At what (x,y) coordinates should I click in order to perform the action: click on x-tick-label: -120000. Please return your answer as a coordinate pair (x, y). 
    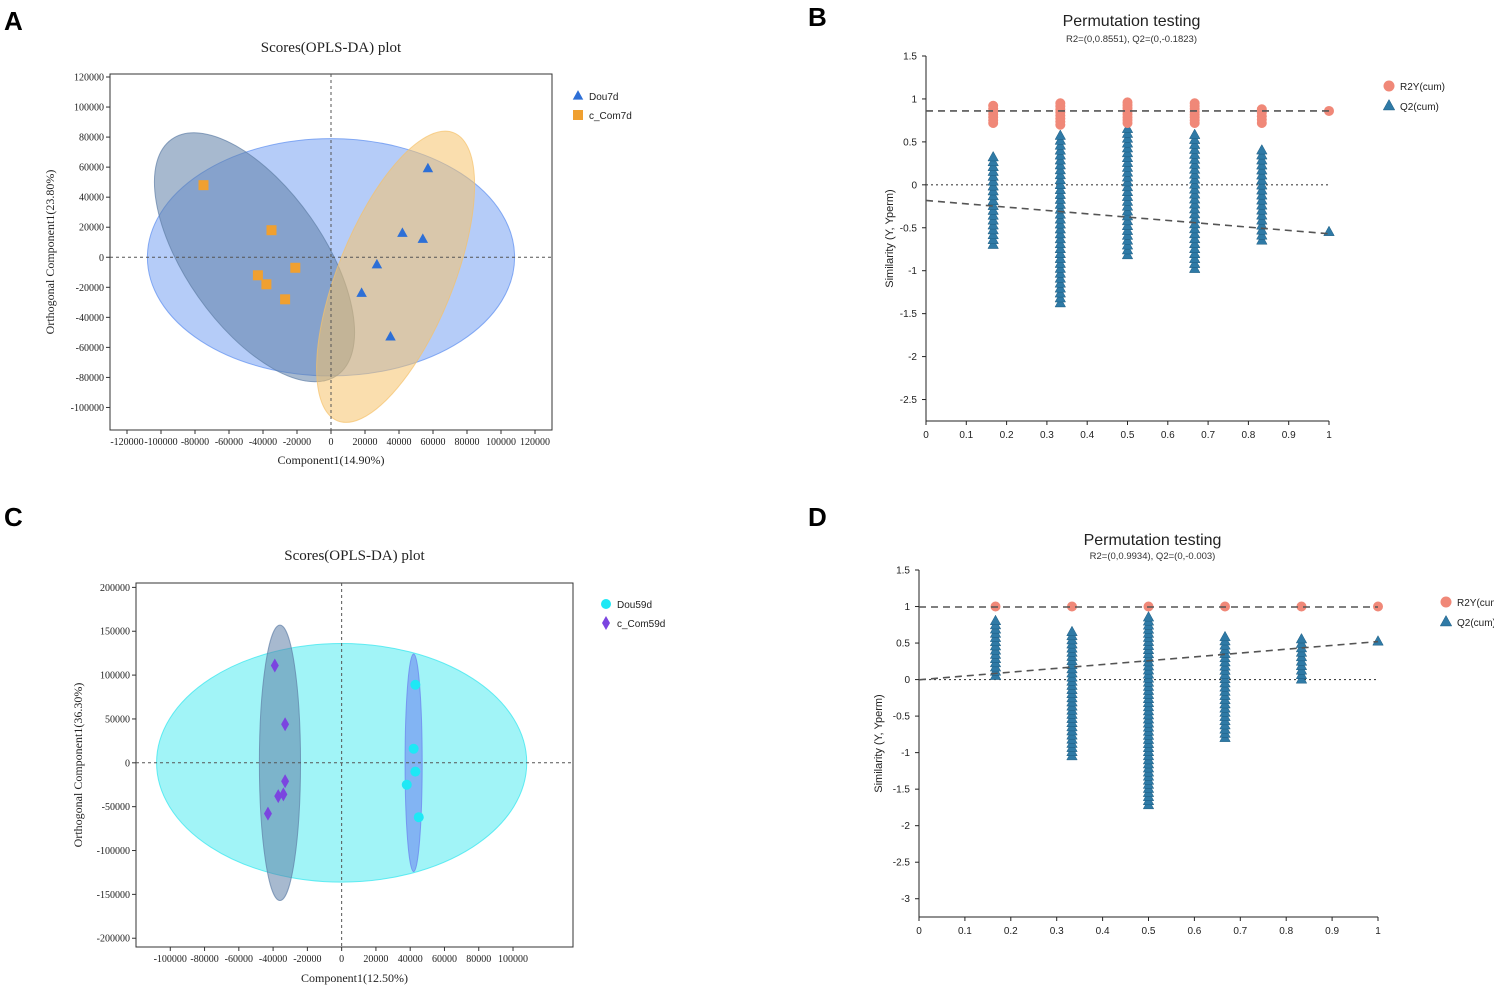
    Looking at the image, I should click on (126, 442).